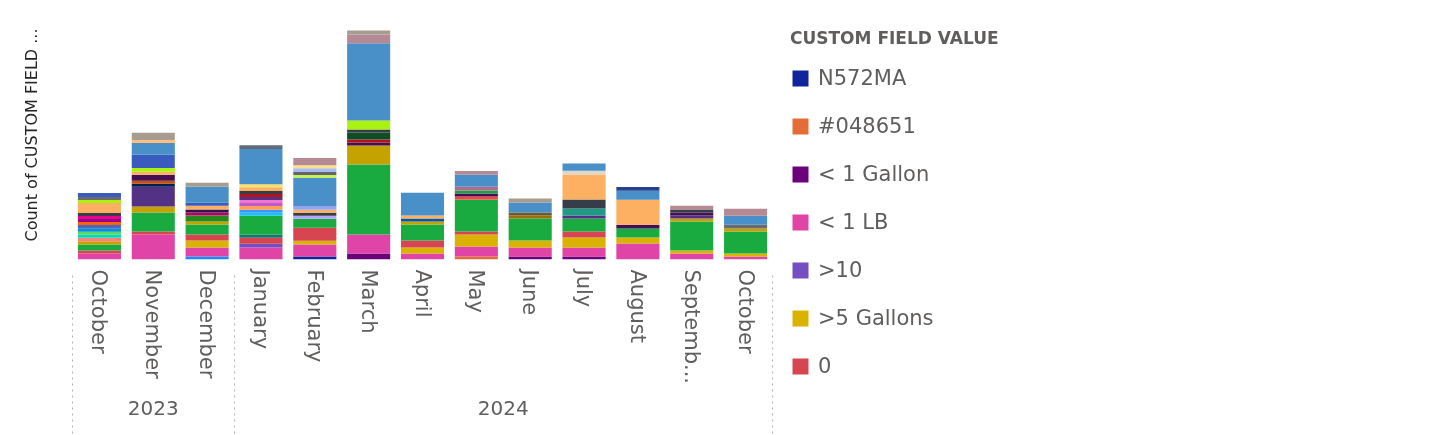  I want to click on legend-label: #048651, so click(867, 126).